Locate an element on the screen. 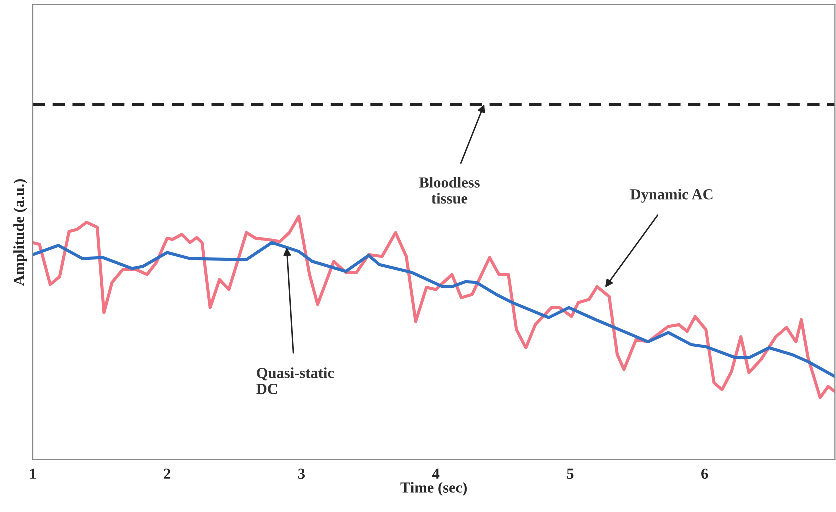 The width and height of the screenshot is (836, 512). x-tick-label: 4 is located at coordinates (436, 473).